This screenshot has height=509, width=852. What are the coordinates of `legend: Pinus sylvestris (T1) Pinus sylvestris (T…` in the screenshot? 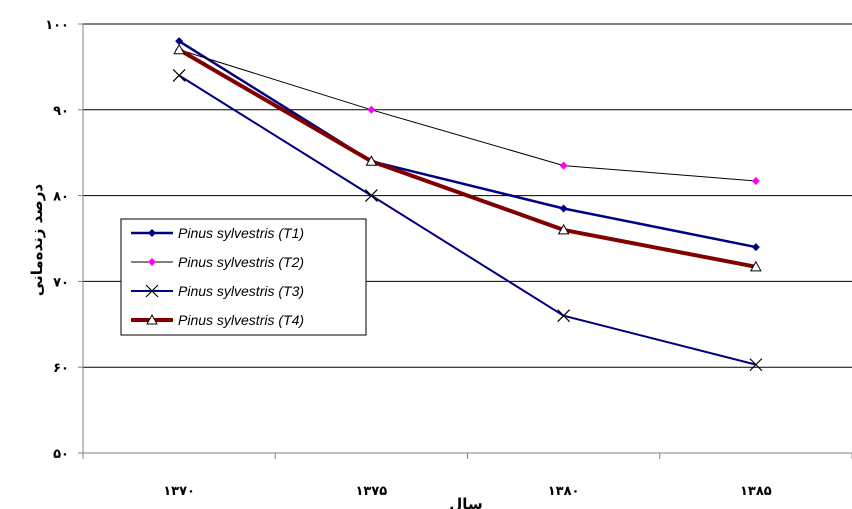 It's located at (243, 277).